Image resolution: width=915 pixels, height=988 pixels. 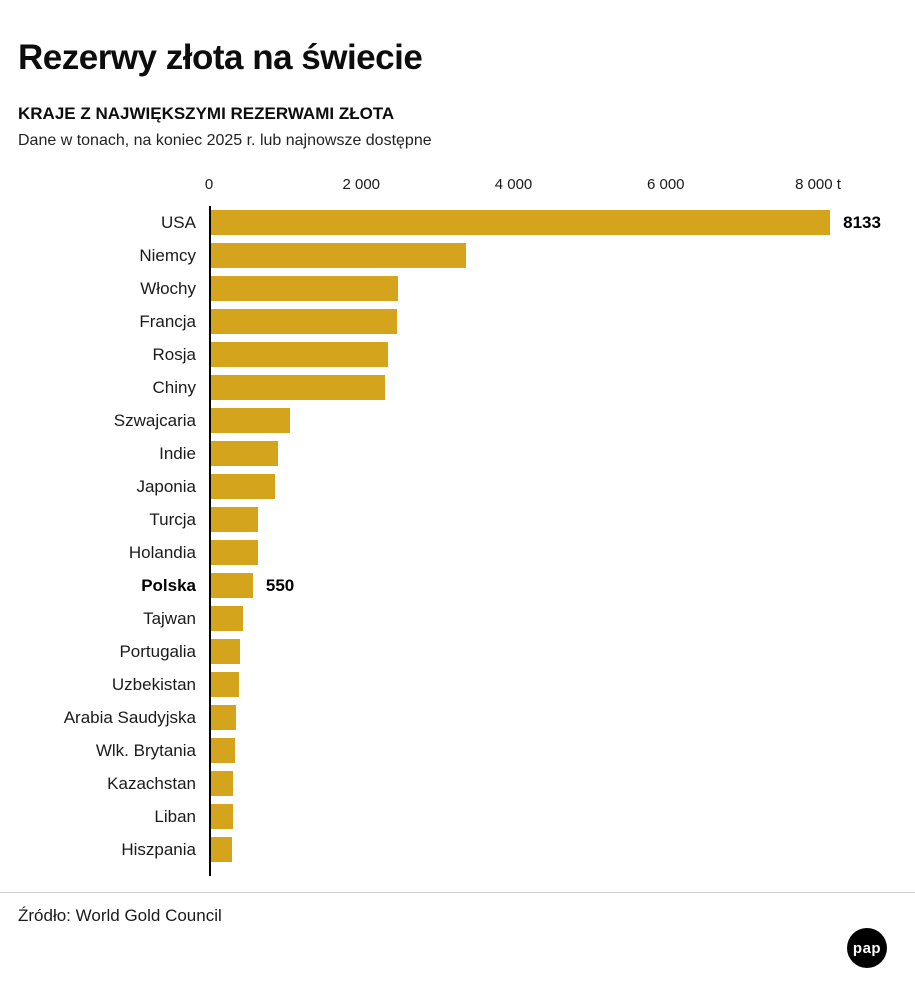 What do you see at coordinates (154, 420) in the screenshot?
I see `country-label: Szwajcaria` at bounding box center [154, 420].